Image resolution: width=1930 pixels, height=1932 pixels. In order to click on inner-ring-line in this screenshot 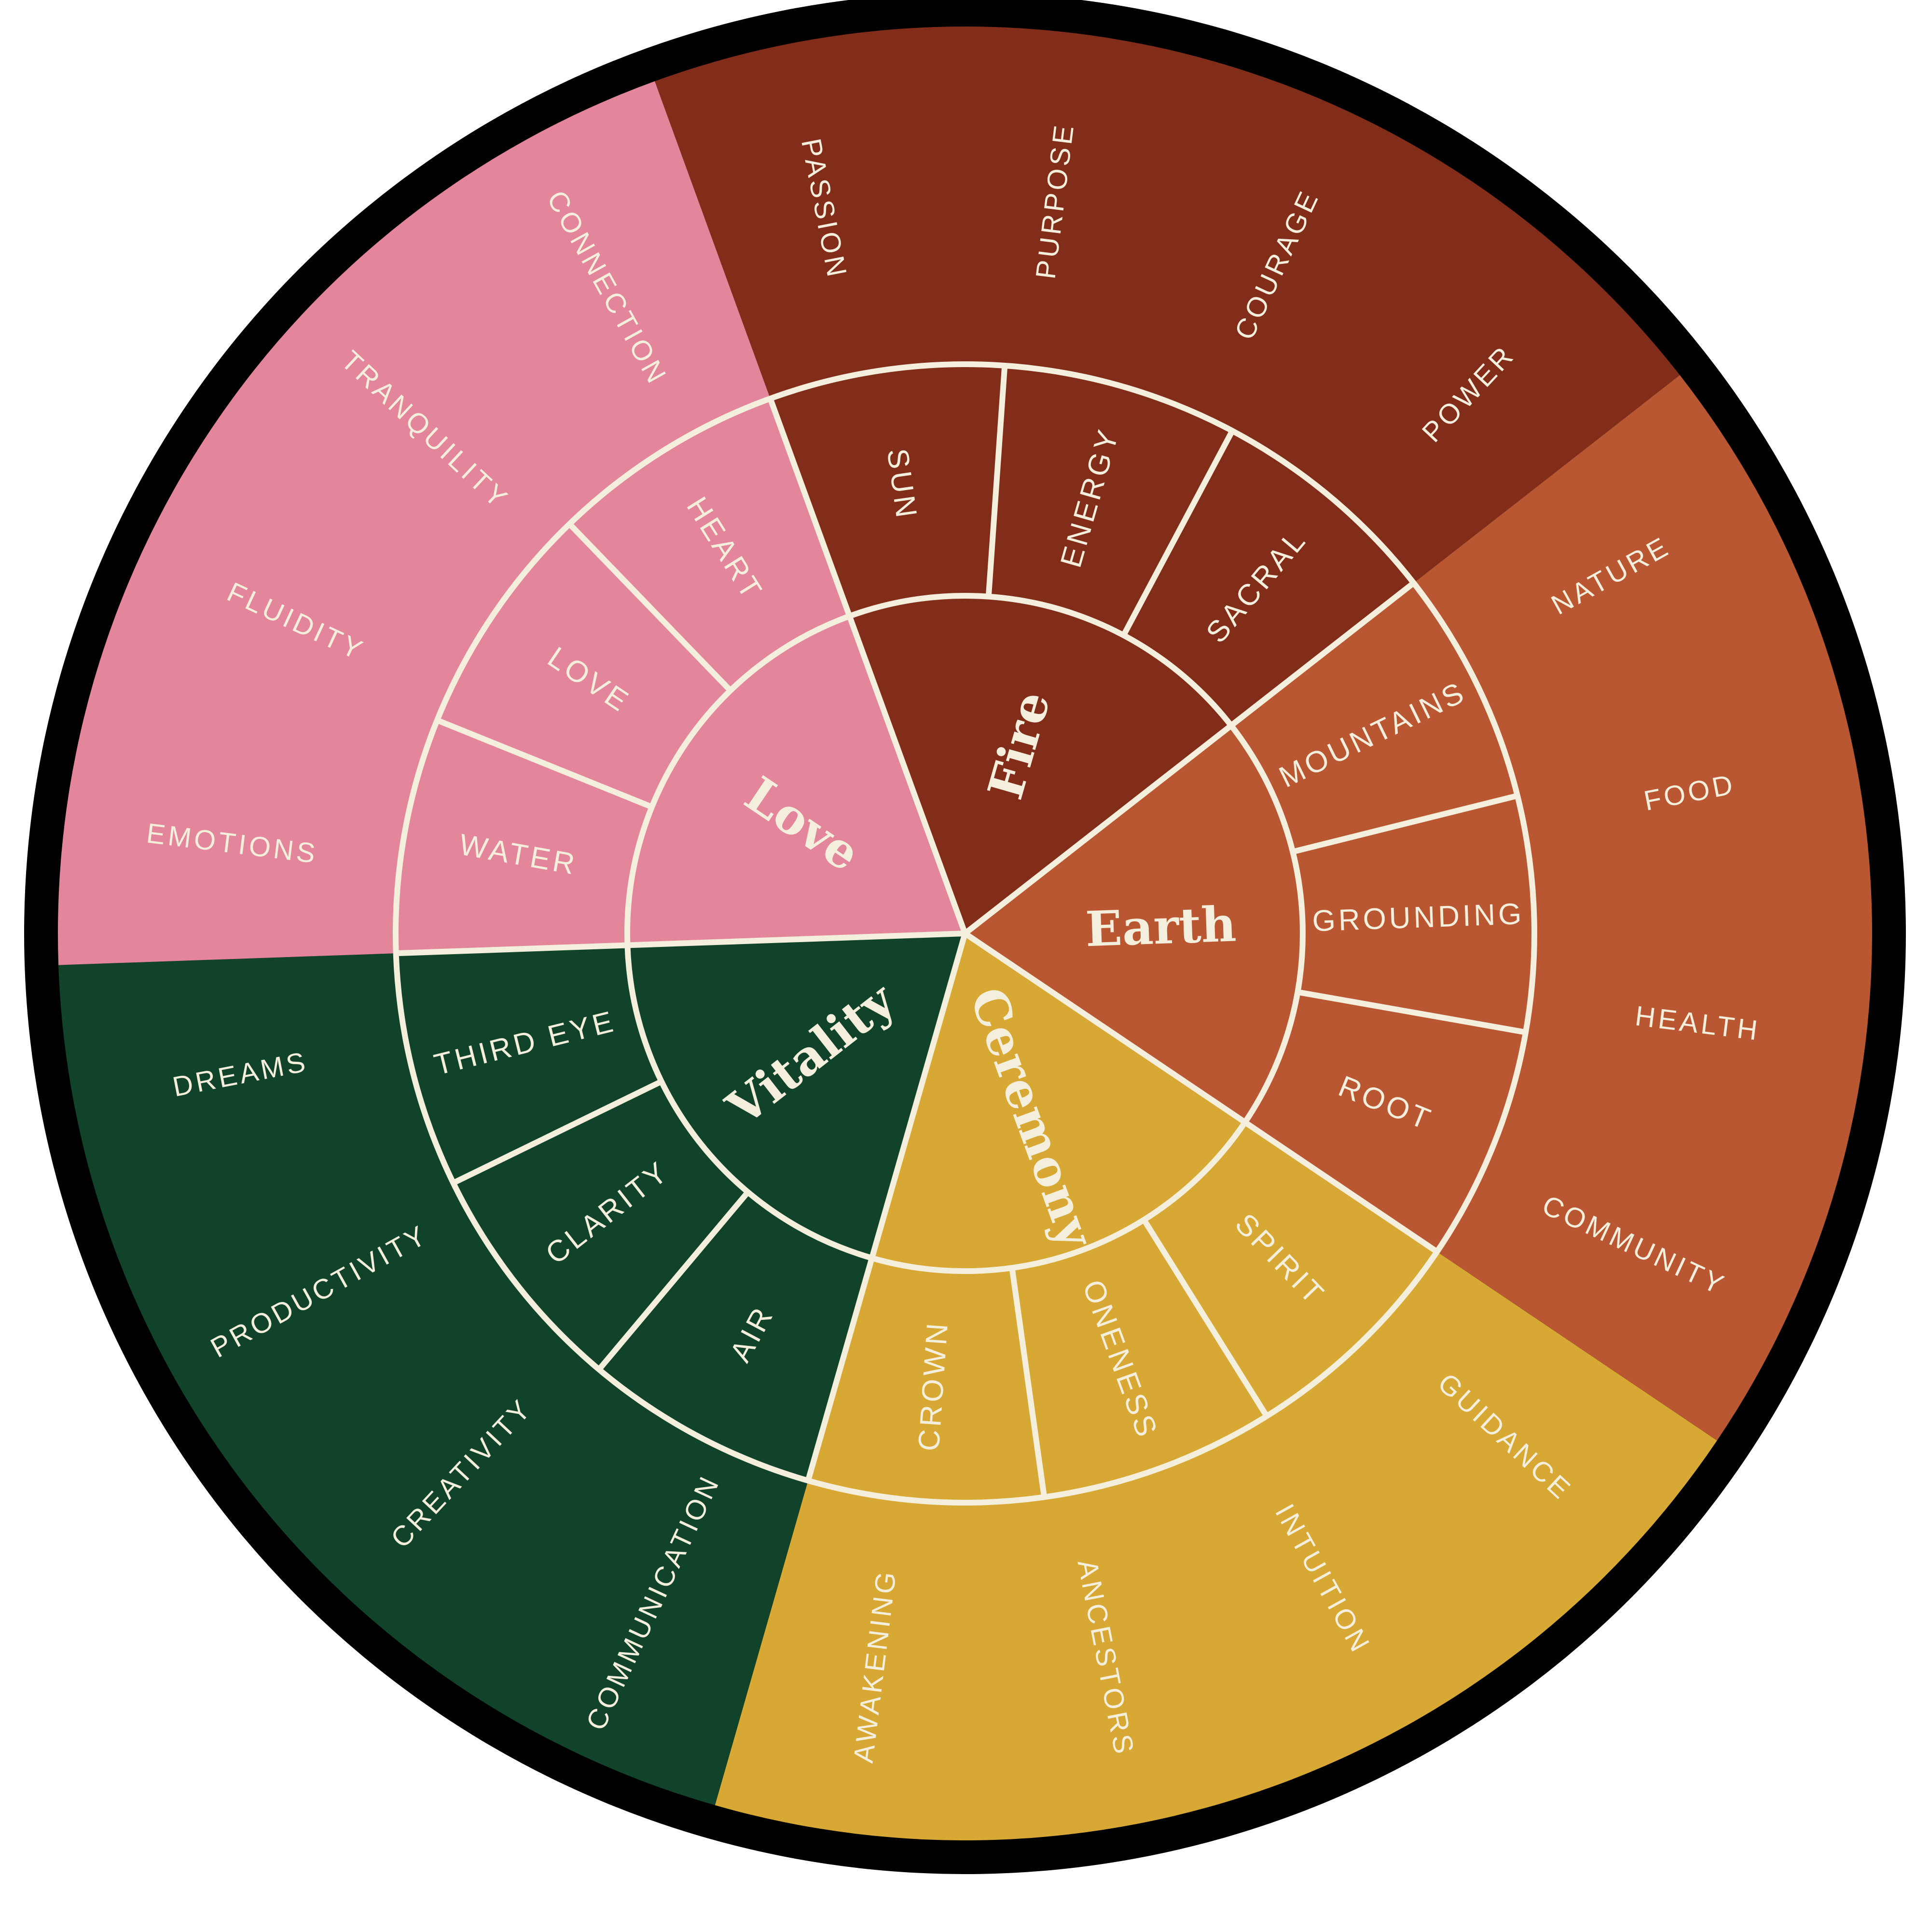, I will do `click(965, 933)`.